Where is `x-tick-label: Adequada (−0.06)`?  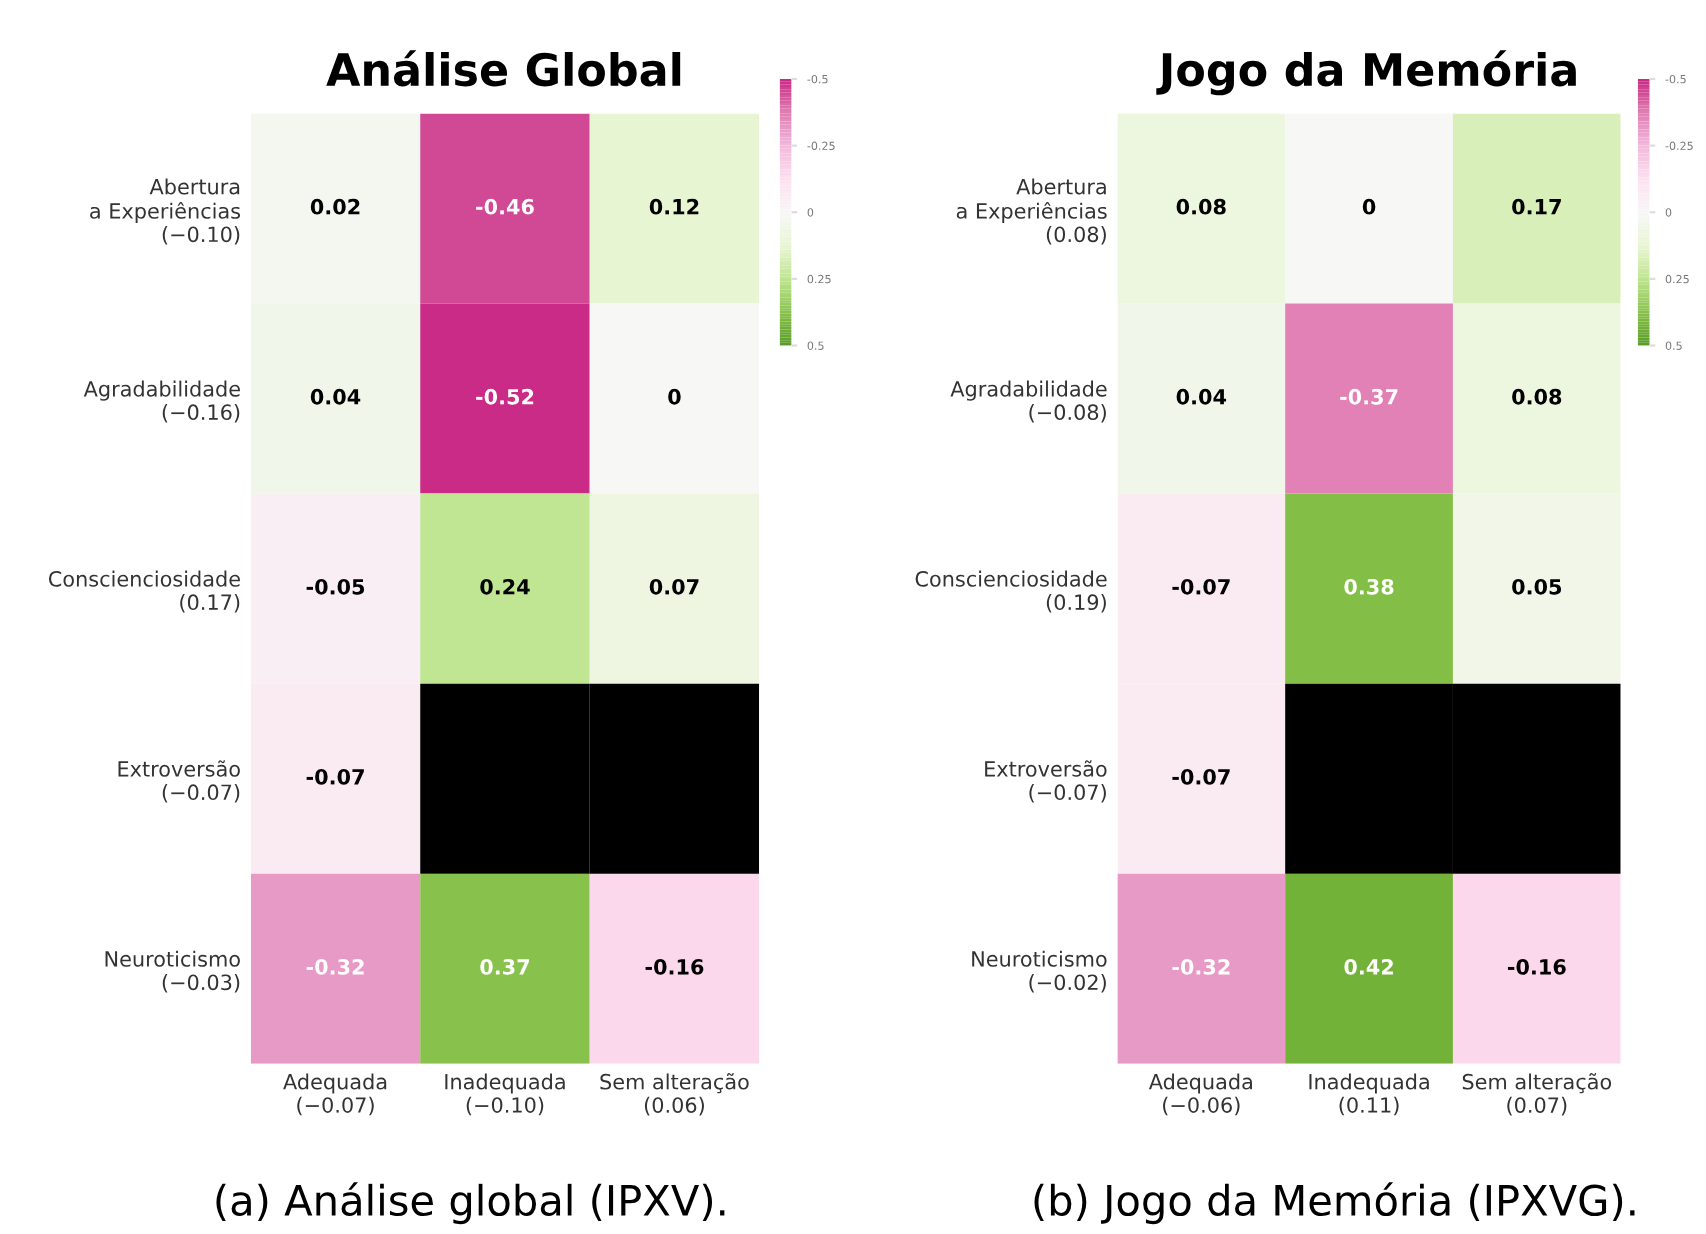 x-tick-label: Adequada (−0.06) is located at coordinates (1200, 1094).